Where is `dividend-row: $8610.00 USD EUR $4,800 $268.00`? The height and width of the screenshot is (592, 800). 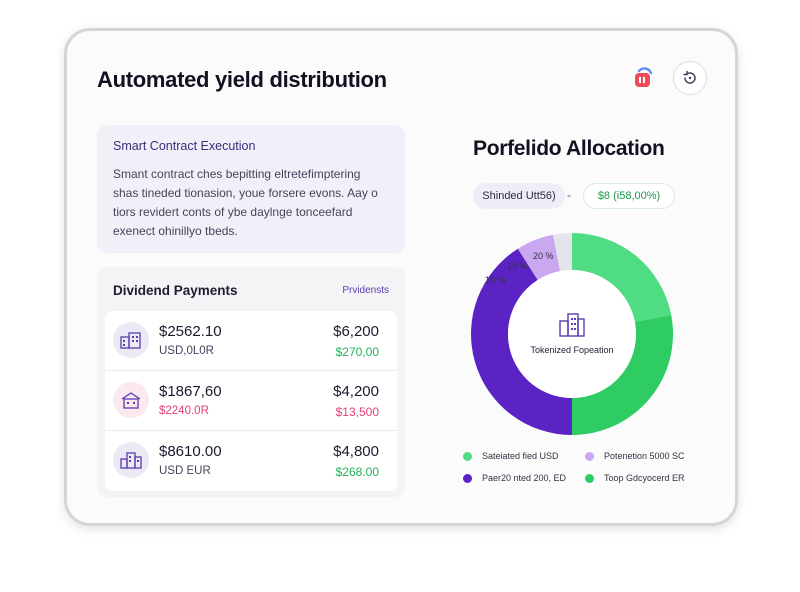 dividend-row: $8610.00 USD EUR $4,800 $268.00 is located at coordinates (251, 461).